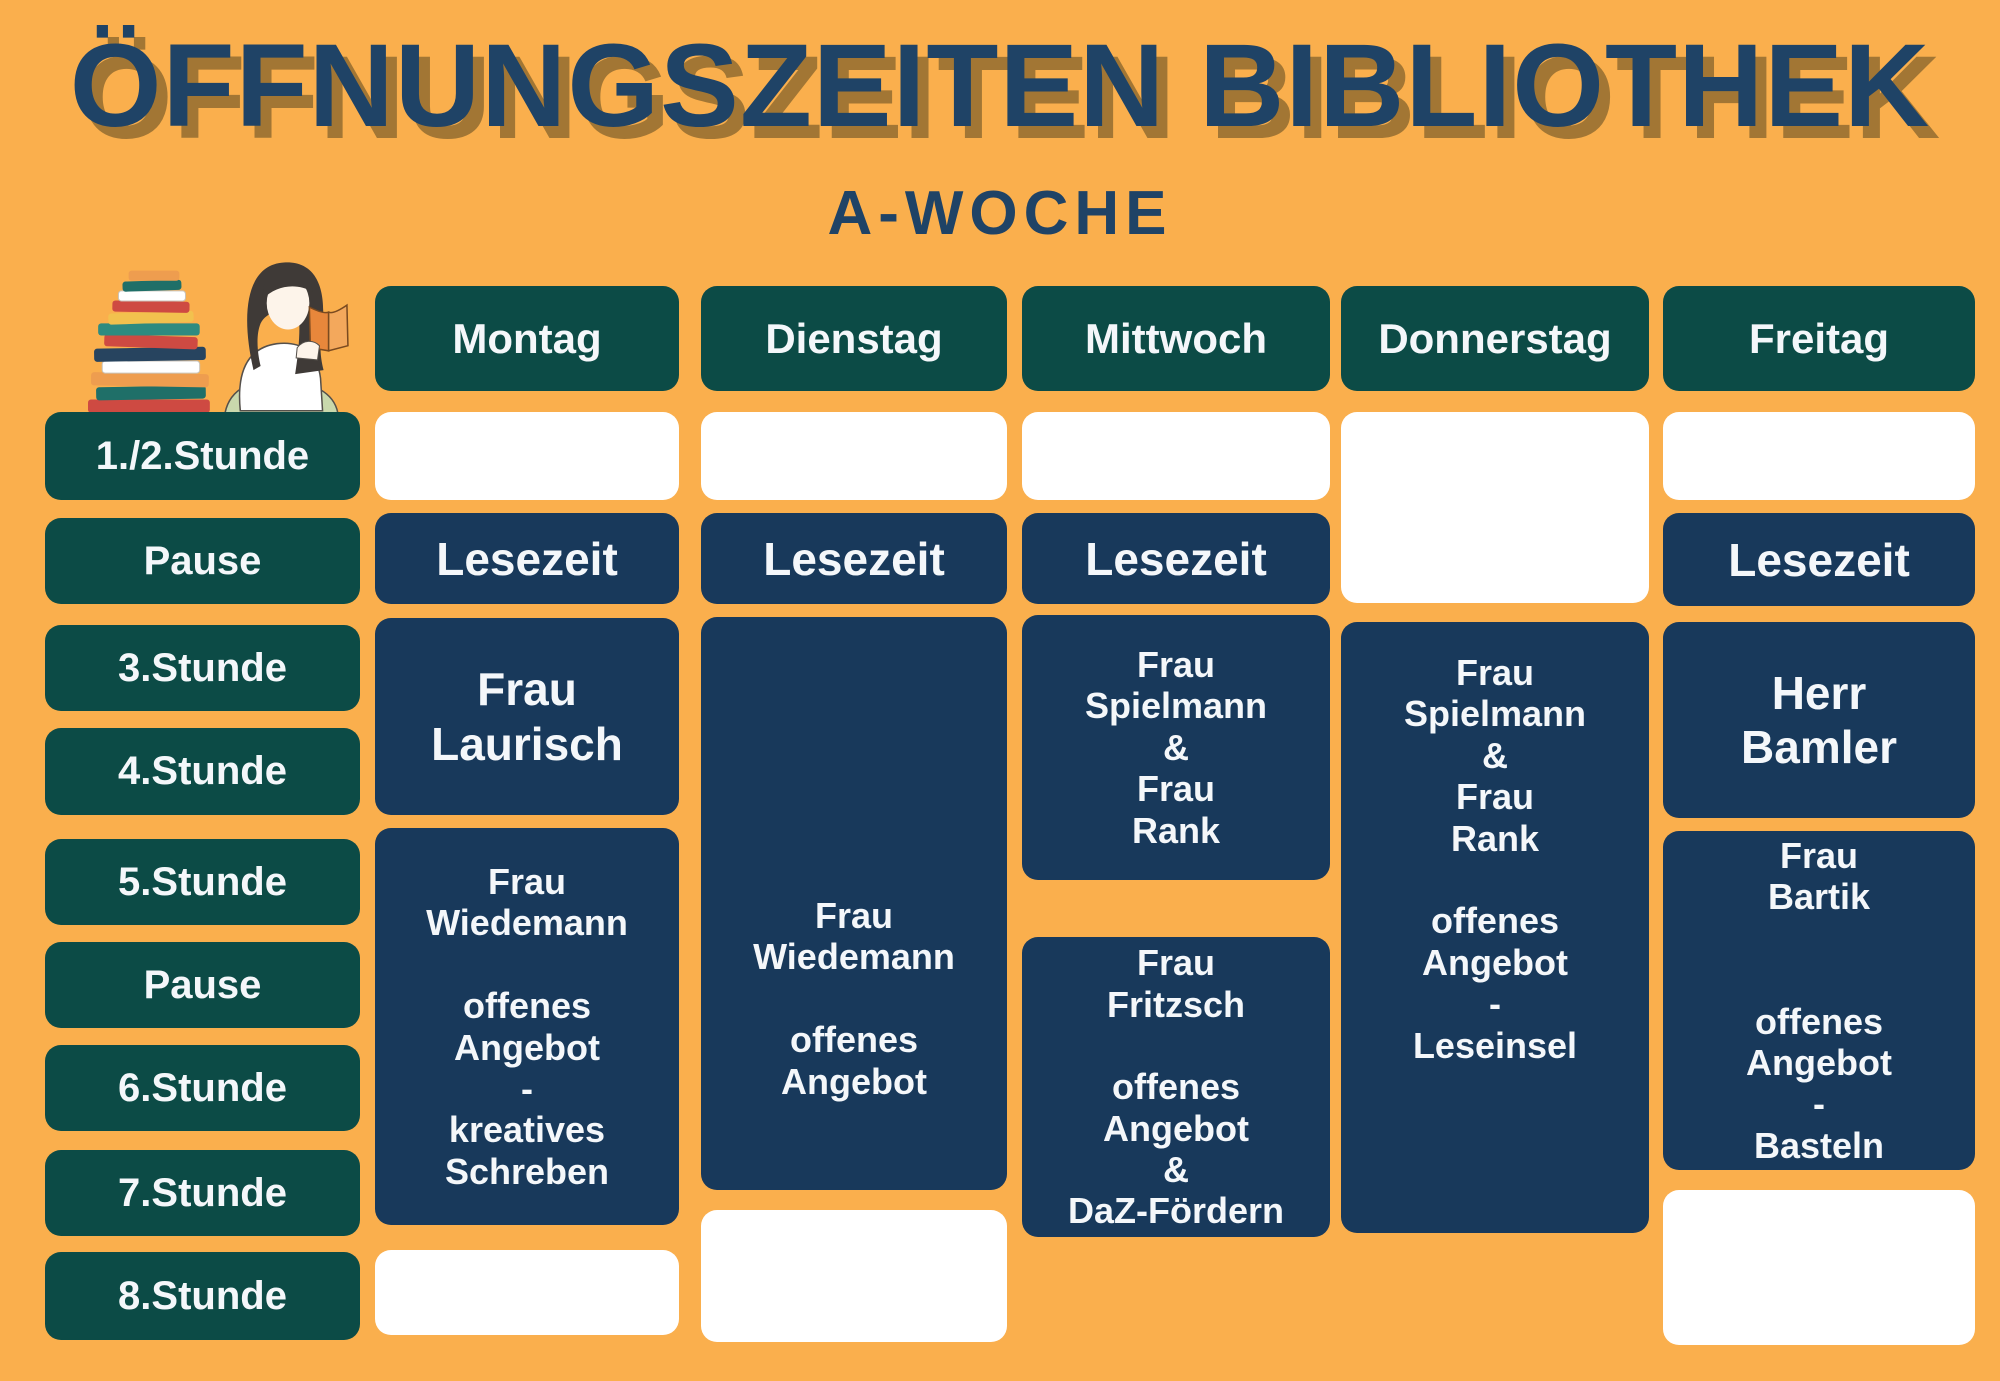 This screenshot has height=1381, width=2000. What do you see at coordinates (527, 716) in the screenshot?
I see `cell-montag-staff: Frau Laurisch` at bounding box center [527, 716].